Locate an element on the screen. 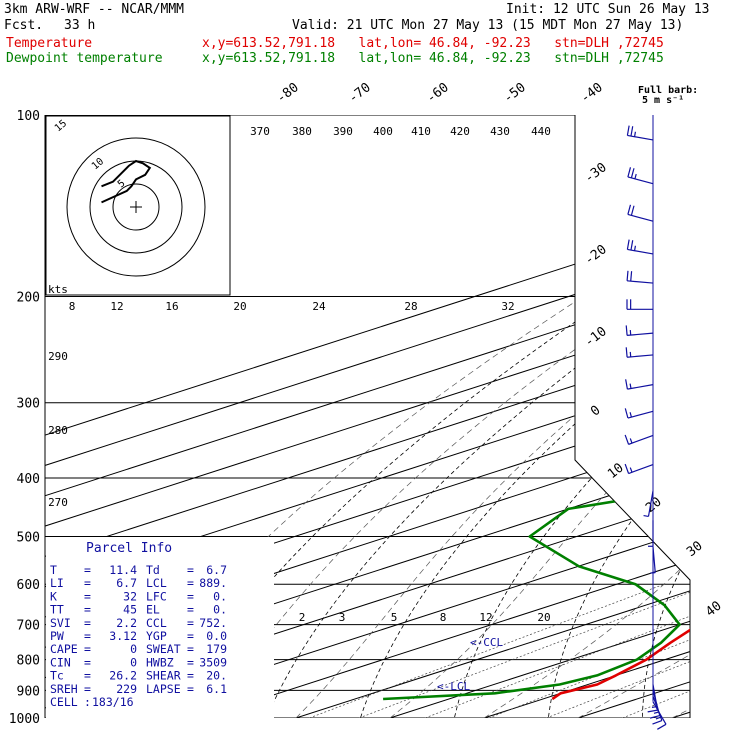  mixing-ratio-label: 3 is located at coordinates (342, 617).